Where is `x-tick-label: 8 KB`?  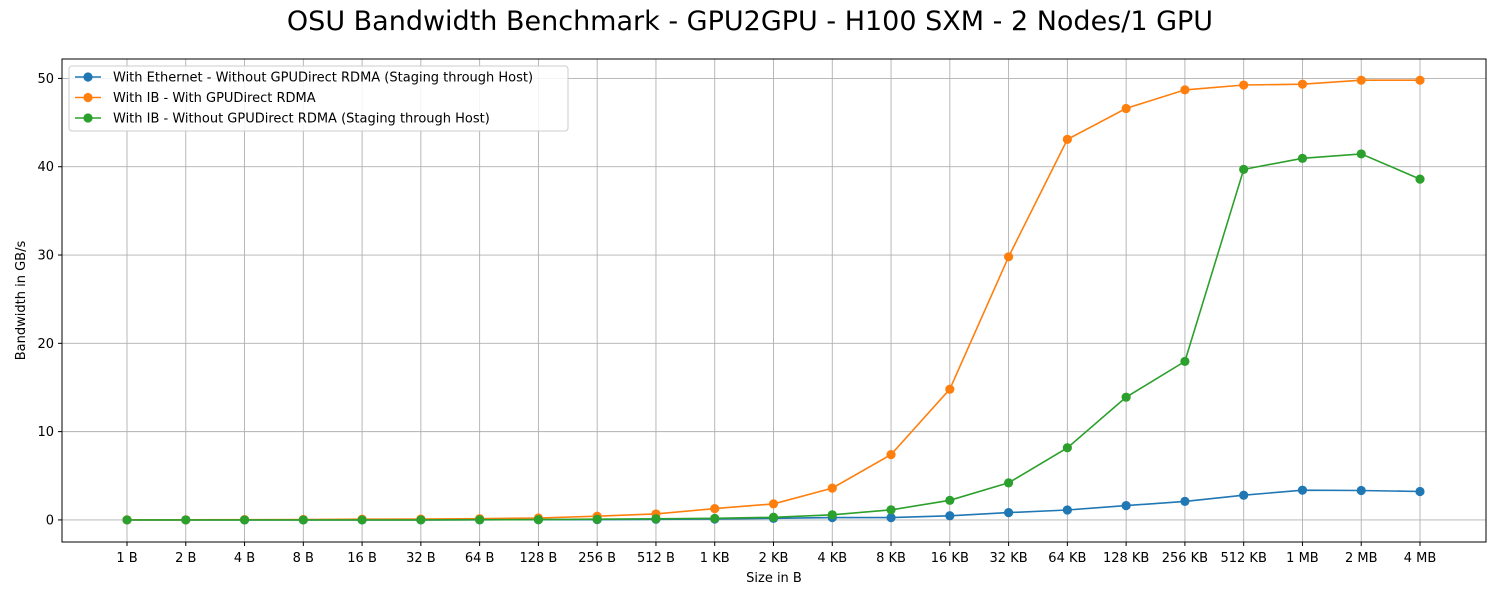
x-tick-label: 8 KB is located at coordinates (891, 558).